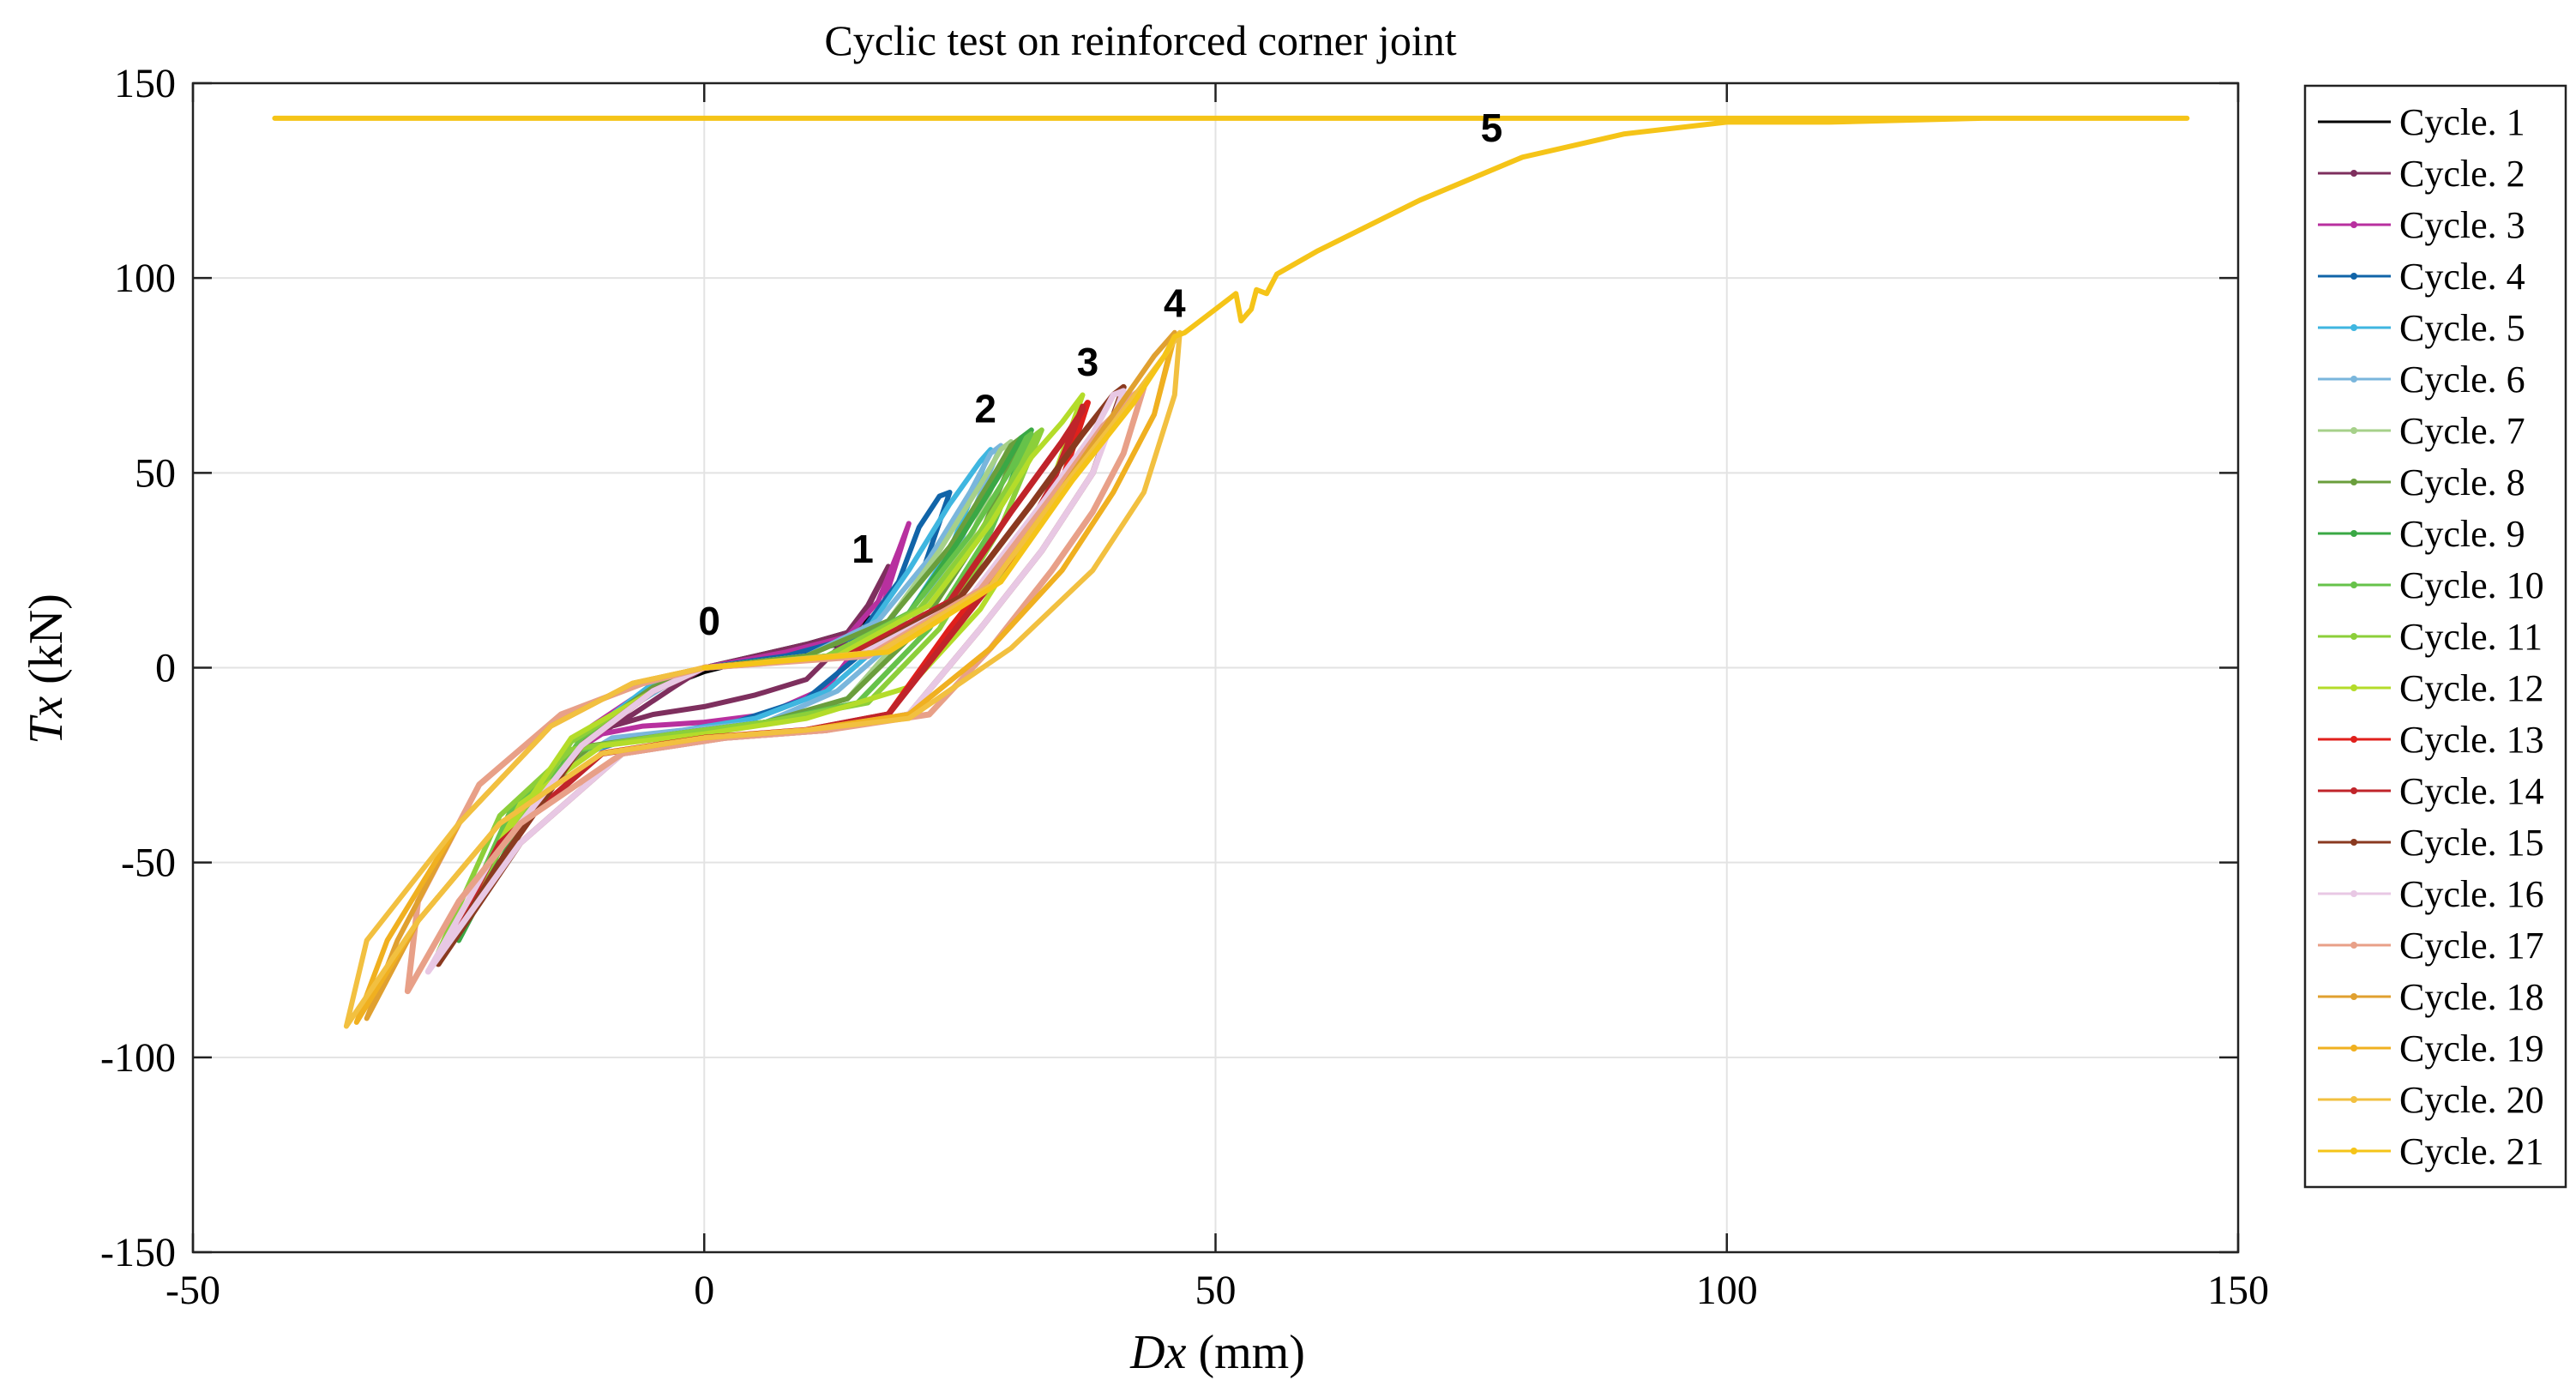 The height and width of the screenshot is (1392, 2576). I want to click on y-tick-label: -50, so click(148, 863).